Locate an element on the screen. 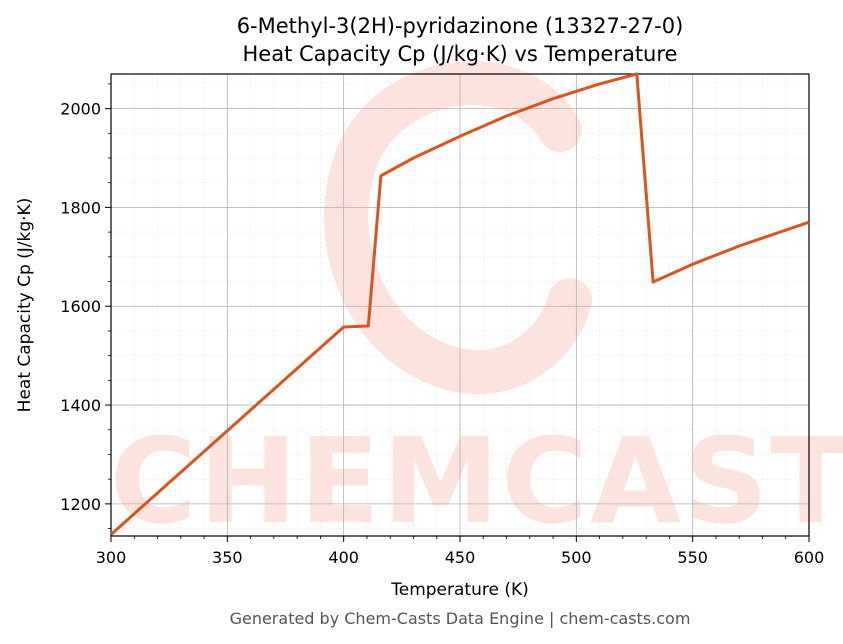  chart-subtitle: Heat Capacity Cp (J/kg·K) vs Temperature is located at coordinates (460, 54).